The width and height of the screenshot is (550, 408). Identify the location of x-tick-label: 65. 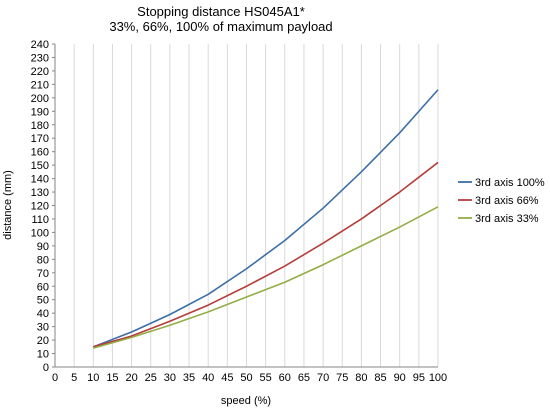
(304, 378).